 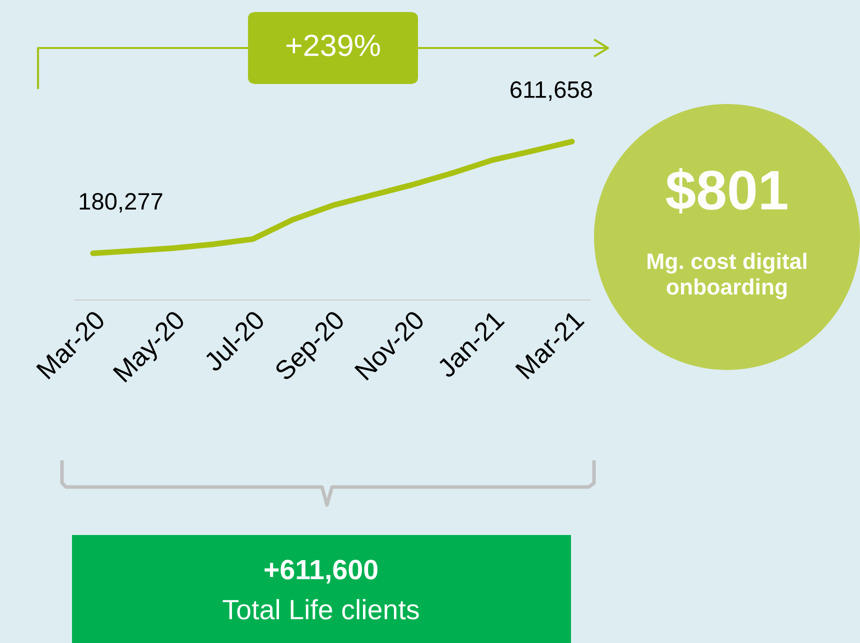 What do you see at coordinates (727, 276) in the screenshot?
I see `text: Mg. cost digital onboarding` at bounding box center [727, 276].